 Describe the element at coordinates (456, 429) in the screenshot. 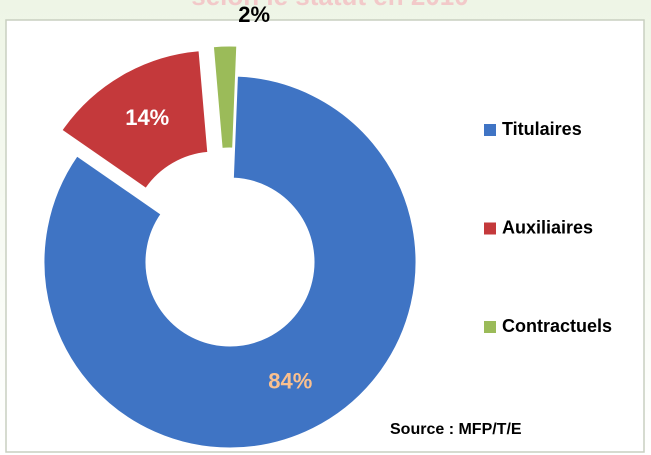

I see `source: Source : MFP/T/E` at that location.